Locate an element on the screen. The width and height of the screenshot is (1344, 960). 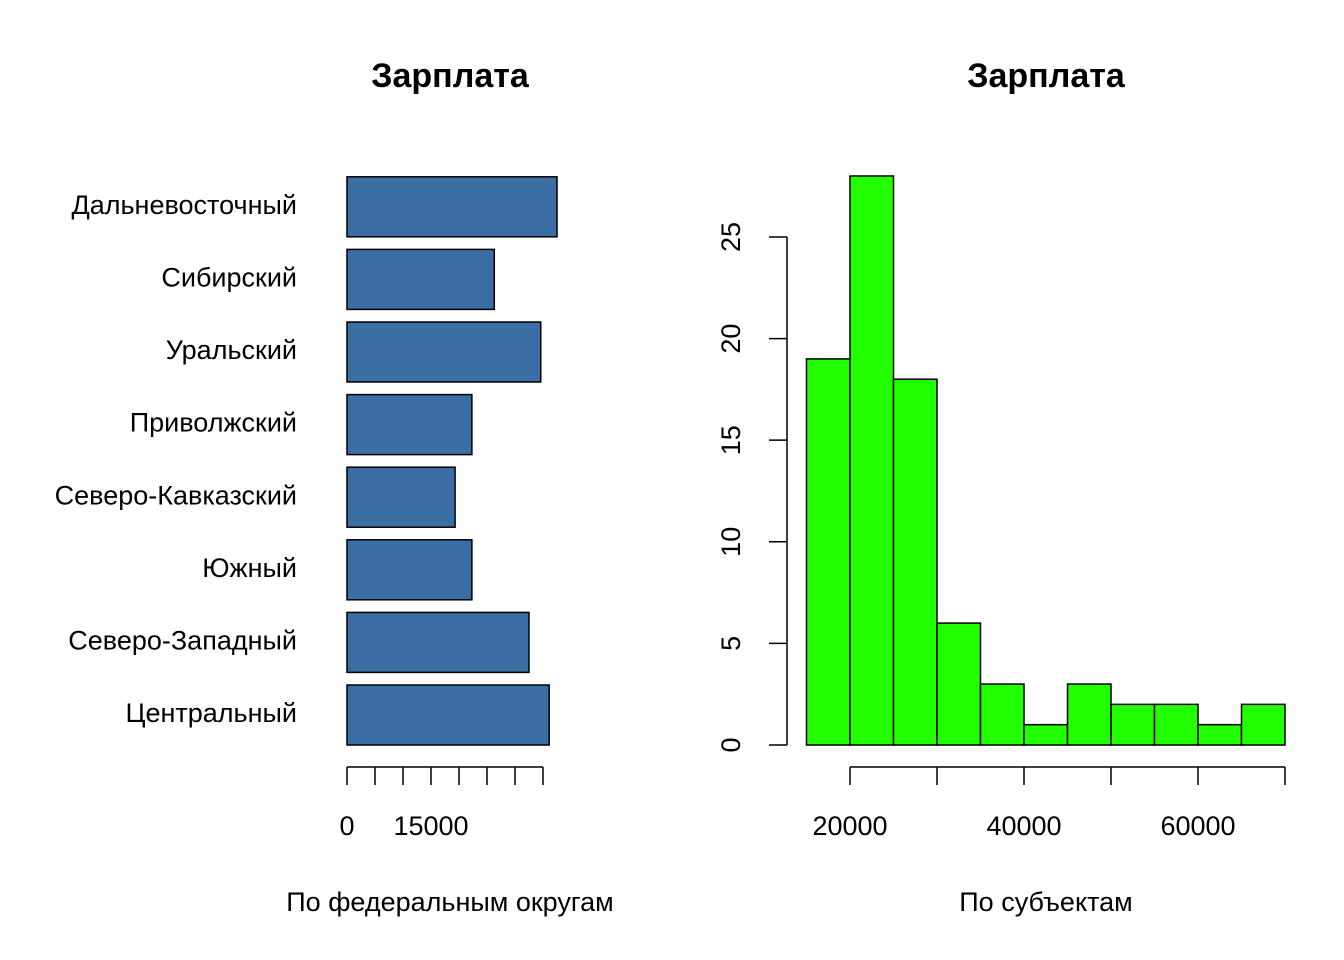
y-tick-label: 20 is located at coordinates (731, 339).